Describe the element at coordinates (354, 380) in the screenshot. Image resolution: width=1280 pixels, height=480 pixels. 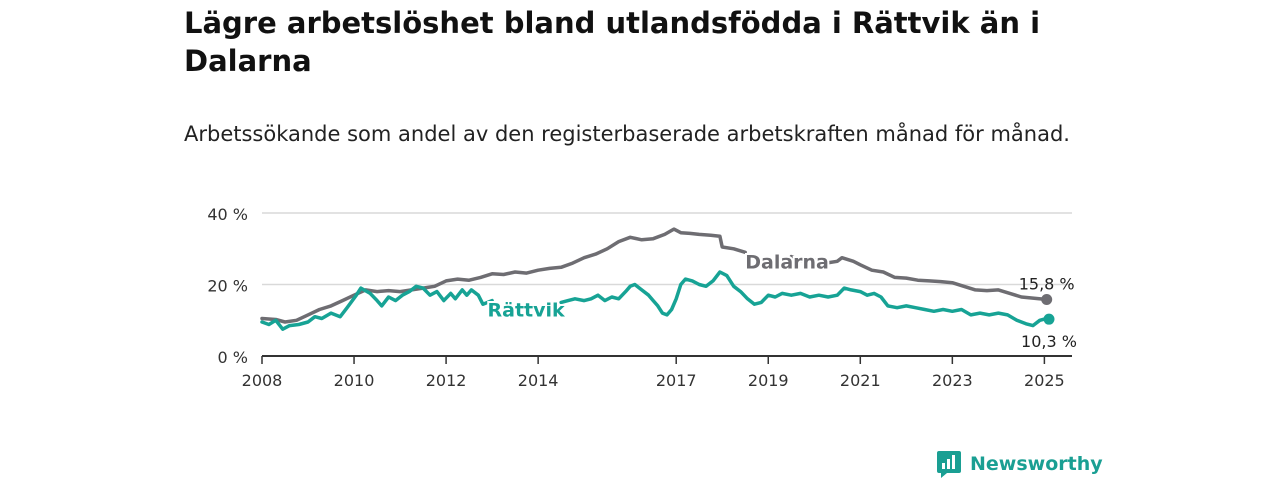
I see `x-tick-label: 2010` at that location.